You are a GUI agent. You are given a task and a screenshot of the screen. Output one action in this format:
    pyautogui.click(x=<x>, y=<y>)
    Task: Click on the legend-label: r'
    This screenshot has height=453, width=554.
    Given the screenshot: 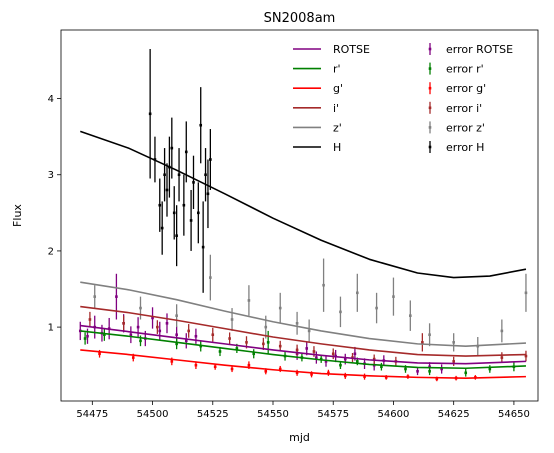 What is the action you would take?
    pyautogui.click(x=337, y=69)
    